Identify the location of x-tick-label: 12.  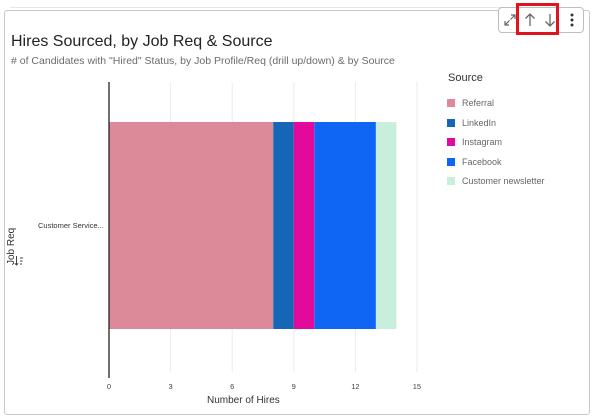
(355, 386).